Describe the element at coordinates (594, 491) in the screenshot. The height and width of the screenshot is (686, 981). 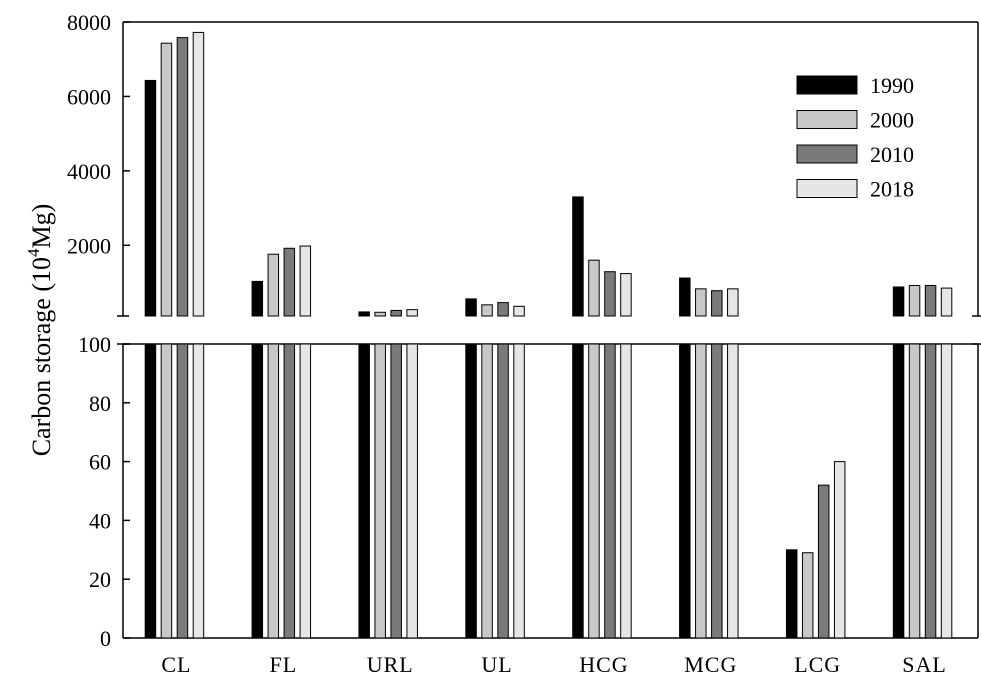
I see `bar-hcg-2000-lower` at that location.